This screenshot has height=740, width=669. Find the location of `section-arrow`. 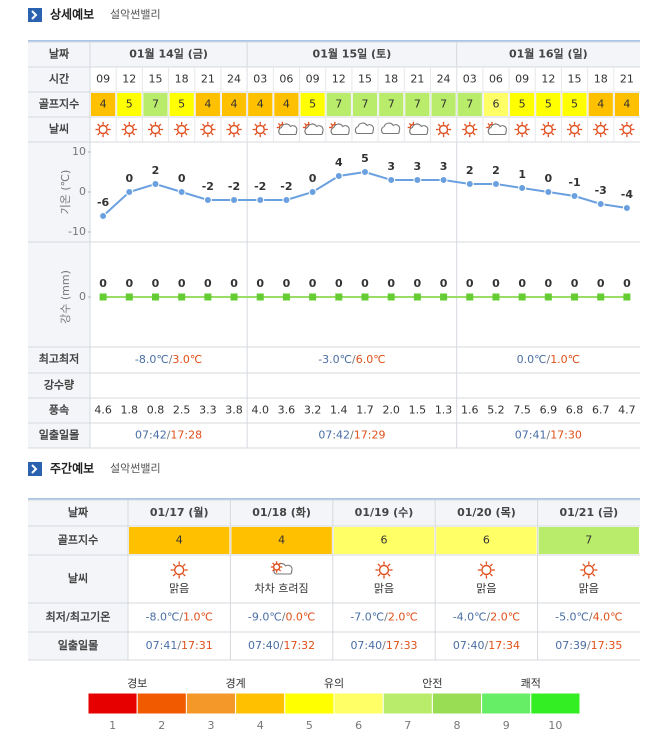

section-arrow is located at coordinates (34, 15).